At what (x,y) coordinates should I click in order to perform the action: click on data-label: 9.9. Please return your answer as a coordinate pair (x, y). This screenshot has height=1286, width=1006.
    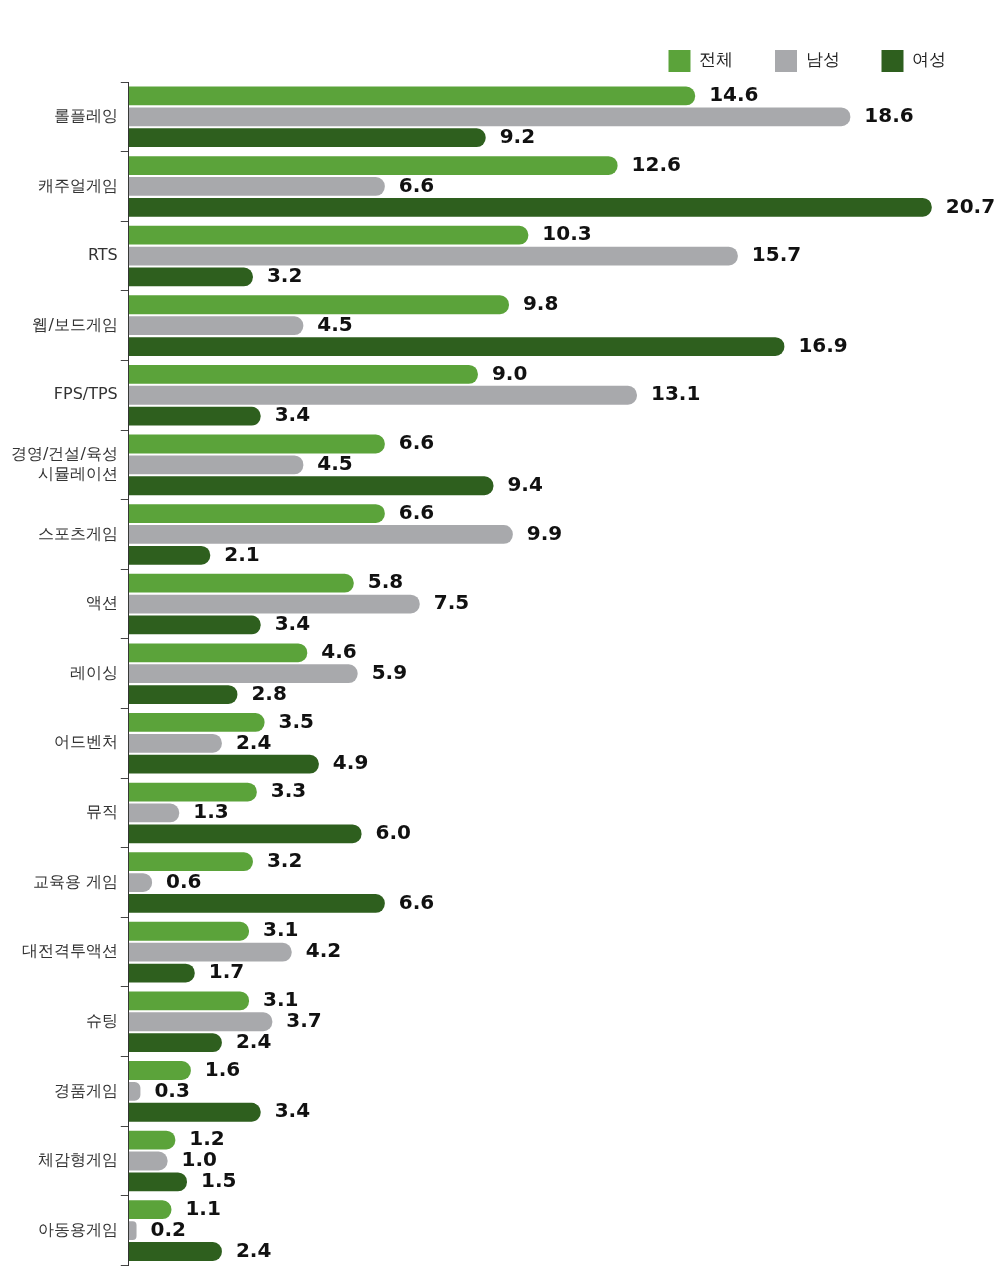
    Looking at the image, I should click on (544, 532).